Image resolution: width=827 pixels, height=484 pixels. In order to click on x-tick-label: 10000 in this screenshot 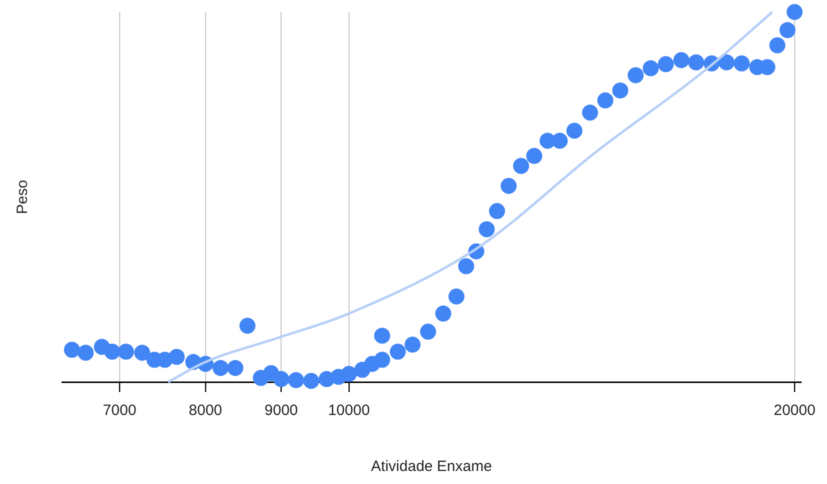, I will do `click(349, 411)`.